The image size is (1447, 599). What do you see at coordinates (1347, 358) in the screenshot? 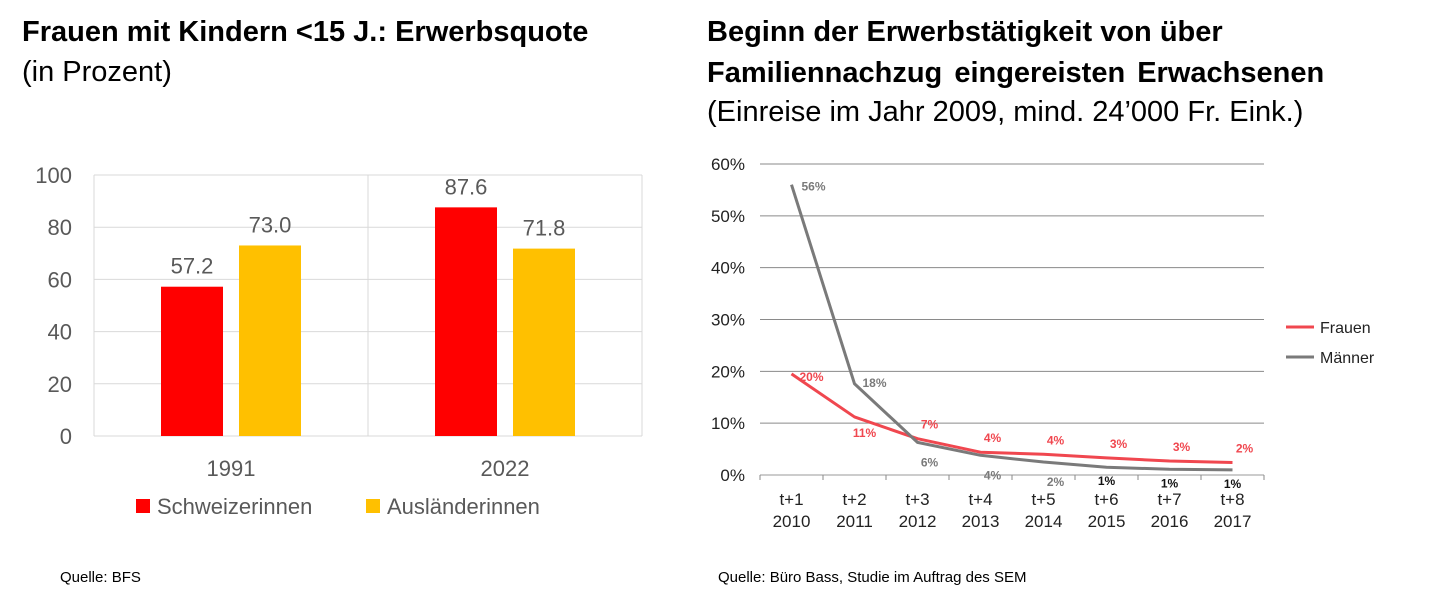
I see `legend-label: Männer` at bounding box center [1347, 358].